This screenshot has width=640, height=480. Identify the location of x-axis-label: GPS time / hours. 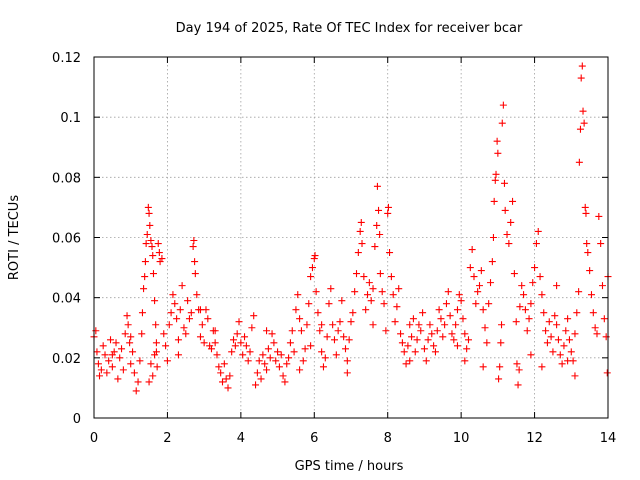
(349, 466).